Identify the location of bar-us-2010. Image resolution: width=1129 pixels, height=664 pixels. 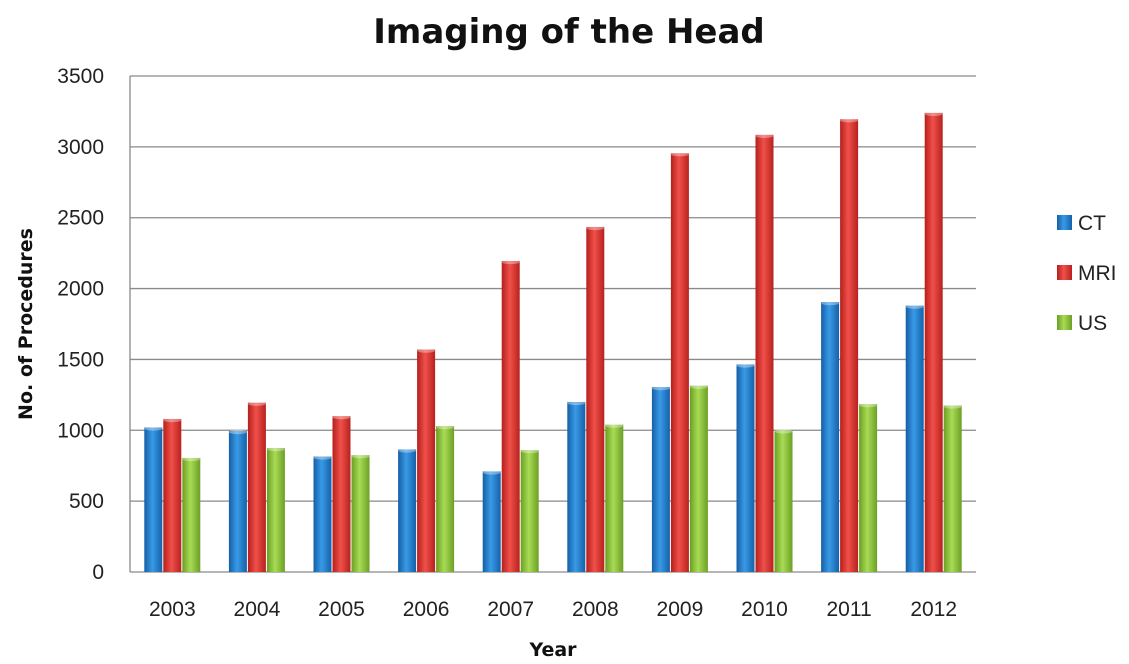
(783, 501).